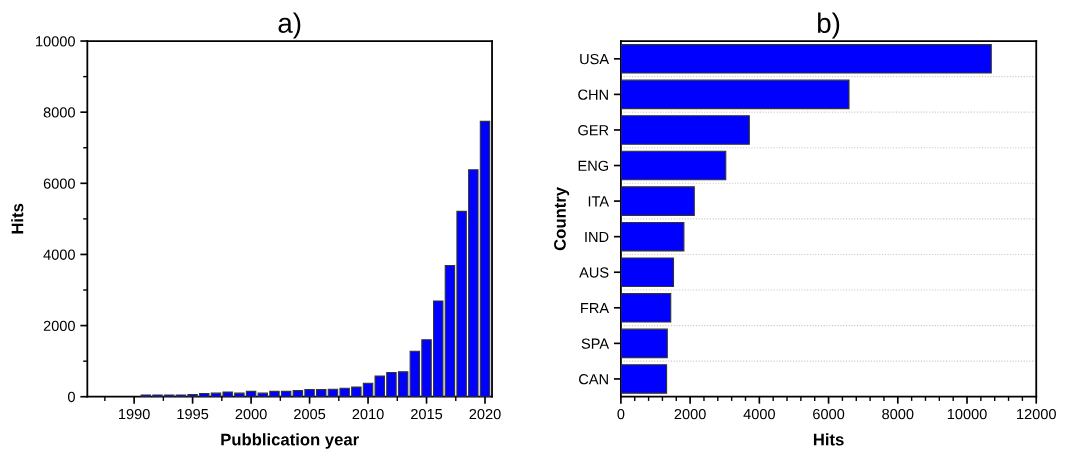  Describe the element at coordinates (289, 25) in the screenshot. I see `chart-title: a)` at that location.